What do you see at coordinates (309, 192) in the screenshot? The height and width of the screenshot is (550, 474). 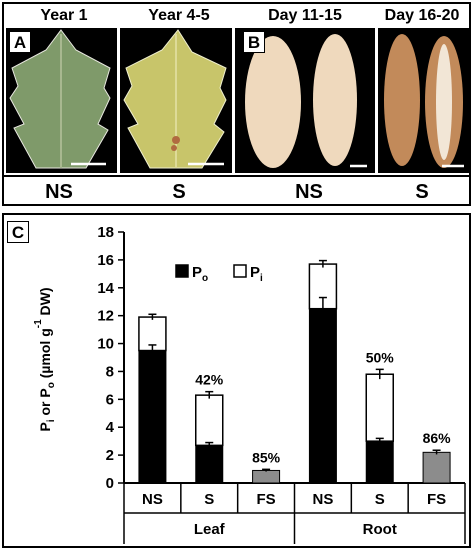 I see `condition-b-ns: NS` at bounding box center [309, 192].